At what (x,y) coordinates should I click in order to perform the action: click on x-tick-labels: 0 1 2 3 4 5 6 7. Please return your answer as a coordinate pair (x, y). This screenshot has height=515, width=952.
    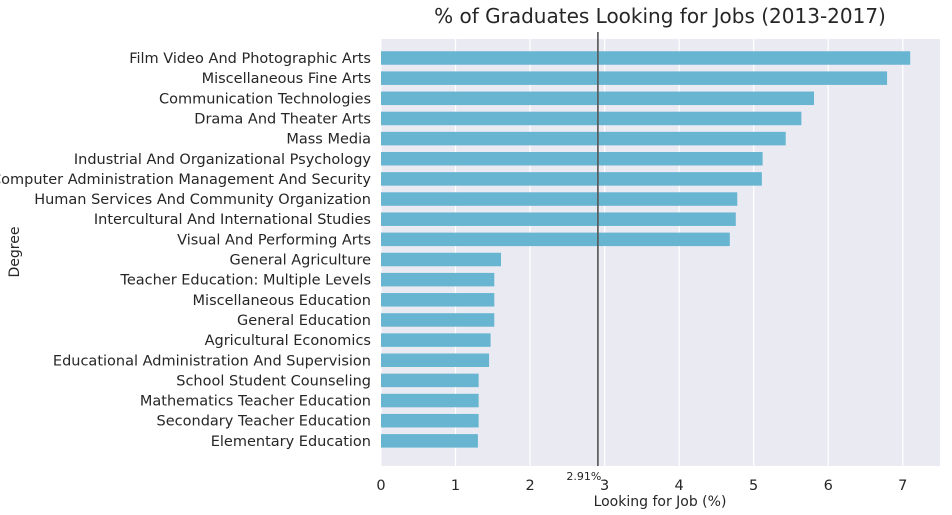
    Looking at the image, I should click on (641, 486).